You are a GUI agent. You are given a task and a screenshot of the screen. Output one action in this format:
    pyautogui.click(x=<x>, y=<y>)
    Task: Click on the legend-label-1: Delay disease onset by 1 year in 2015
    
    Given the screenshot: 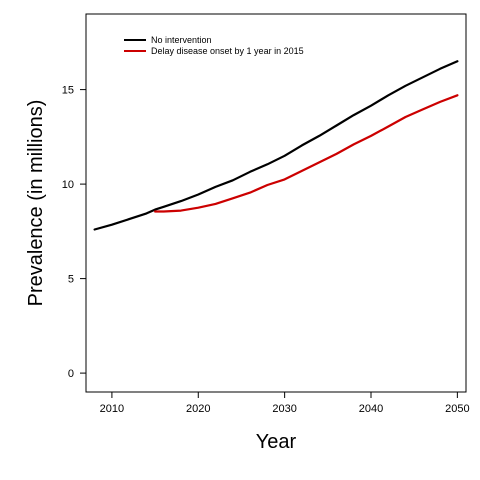 What is the action you would take?
    pyautogui.click(x=227, y=51)
    